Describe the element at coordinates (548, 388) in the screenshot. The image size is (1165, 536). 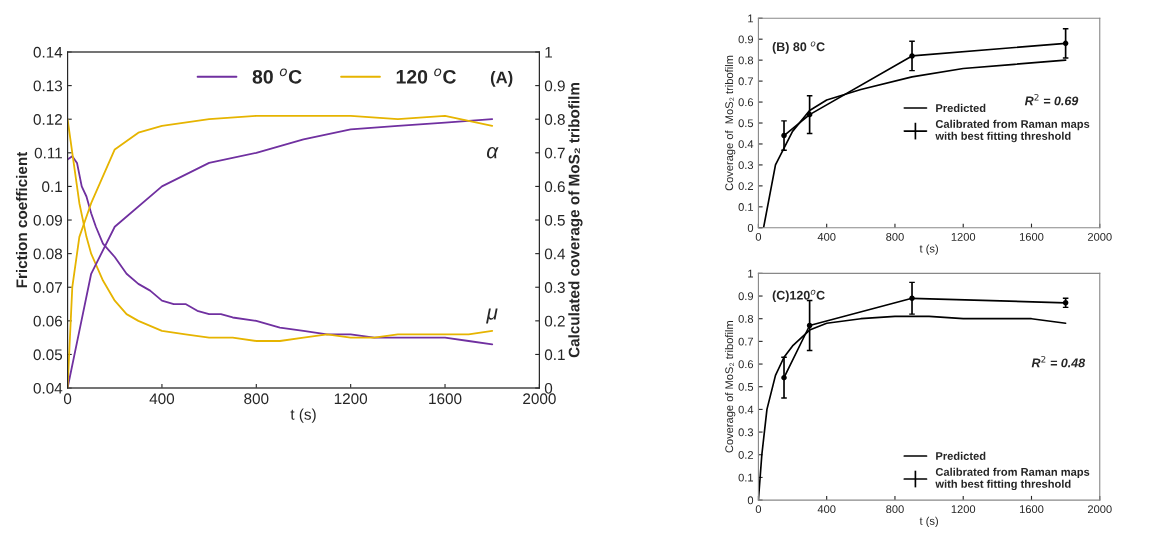
I see `y2-tick-label: 0` at that location.